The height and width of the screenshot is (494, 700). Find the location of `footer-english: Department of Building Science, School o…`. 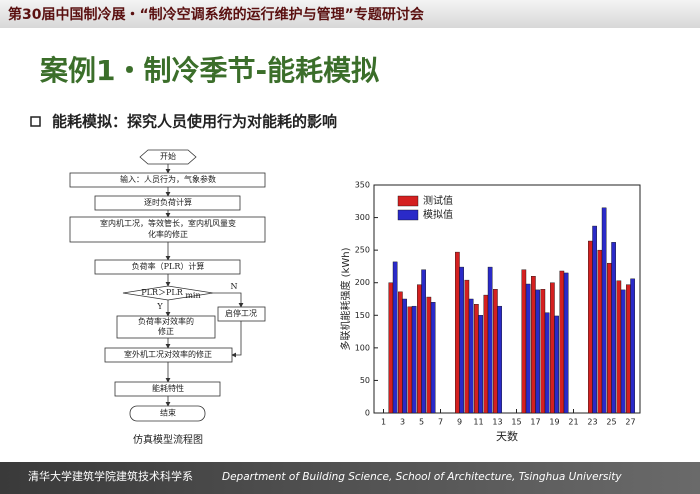

footer-english: Department of Building Science, School o… is located at coordinates (422, 477).